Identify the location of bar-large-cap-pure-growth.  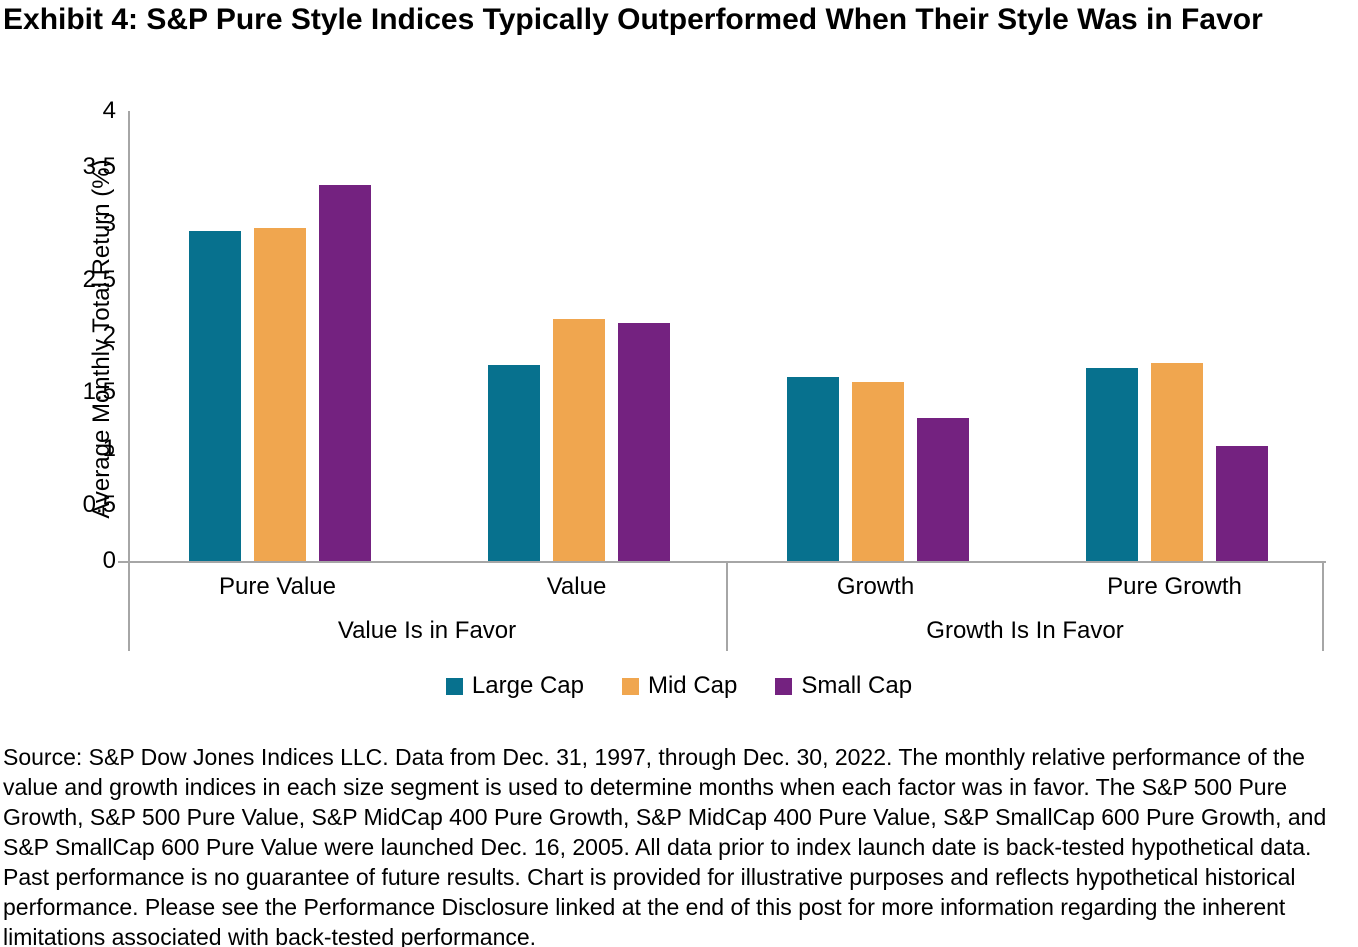
(1111, 464).